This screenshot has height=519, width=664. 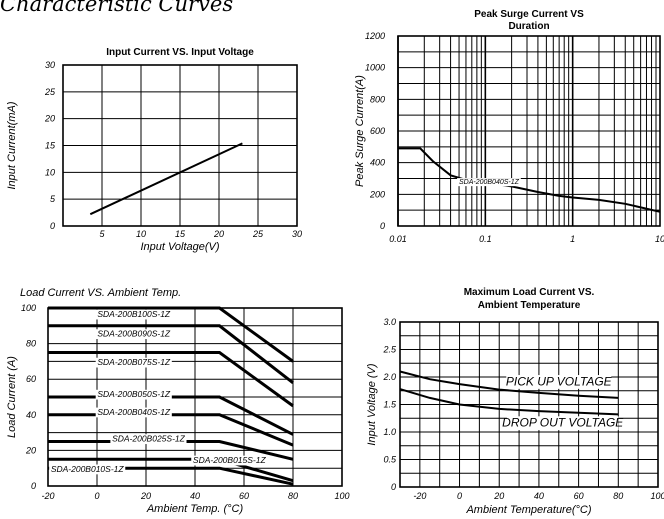 I want to click on y-tick-label: 5, so click(x=53, y=199).